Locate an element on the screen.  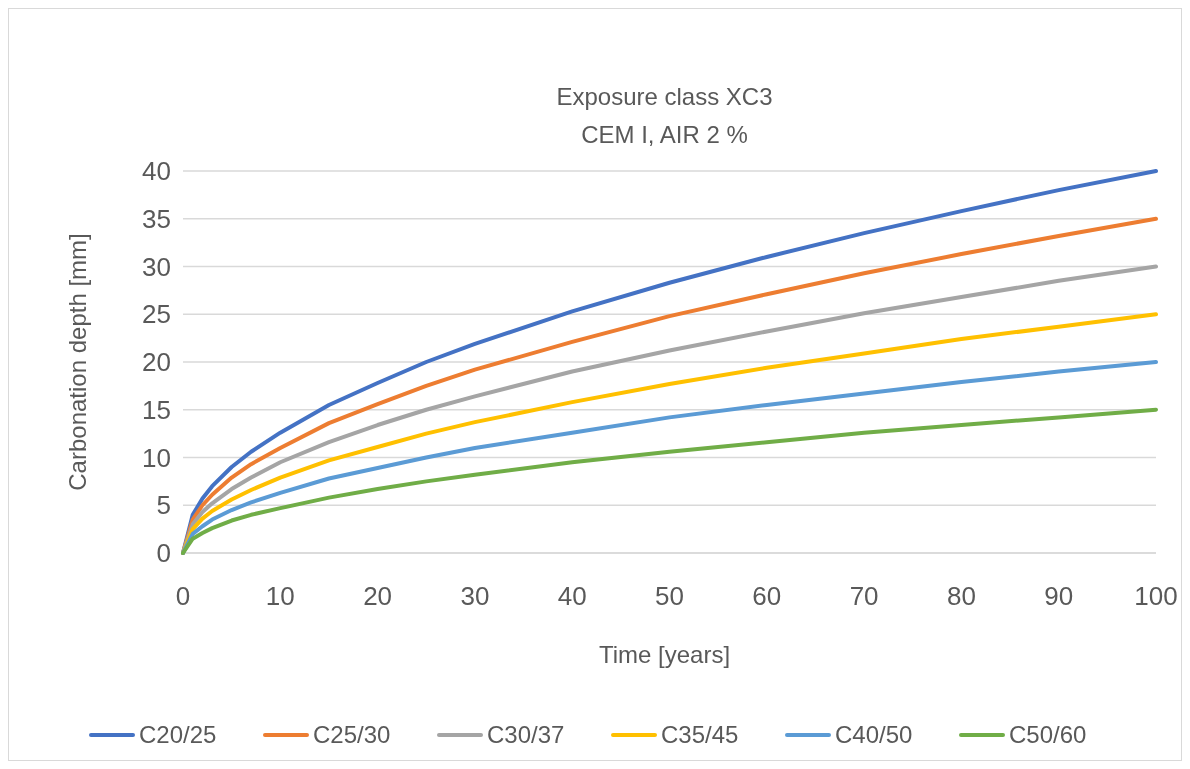
y-tick-label: 15 is located at coordinates (156, 409).